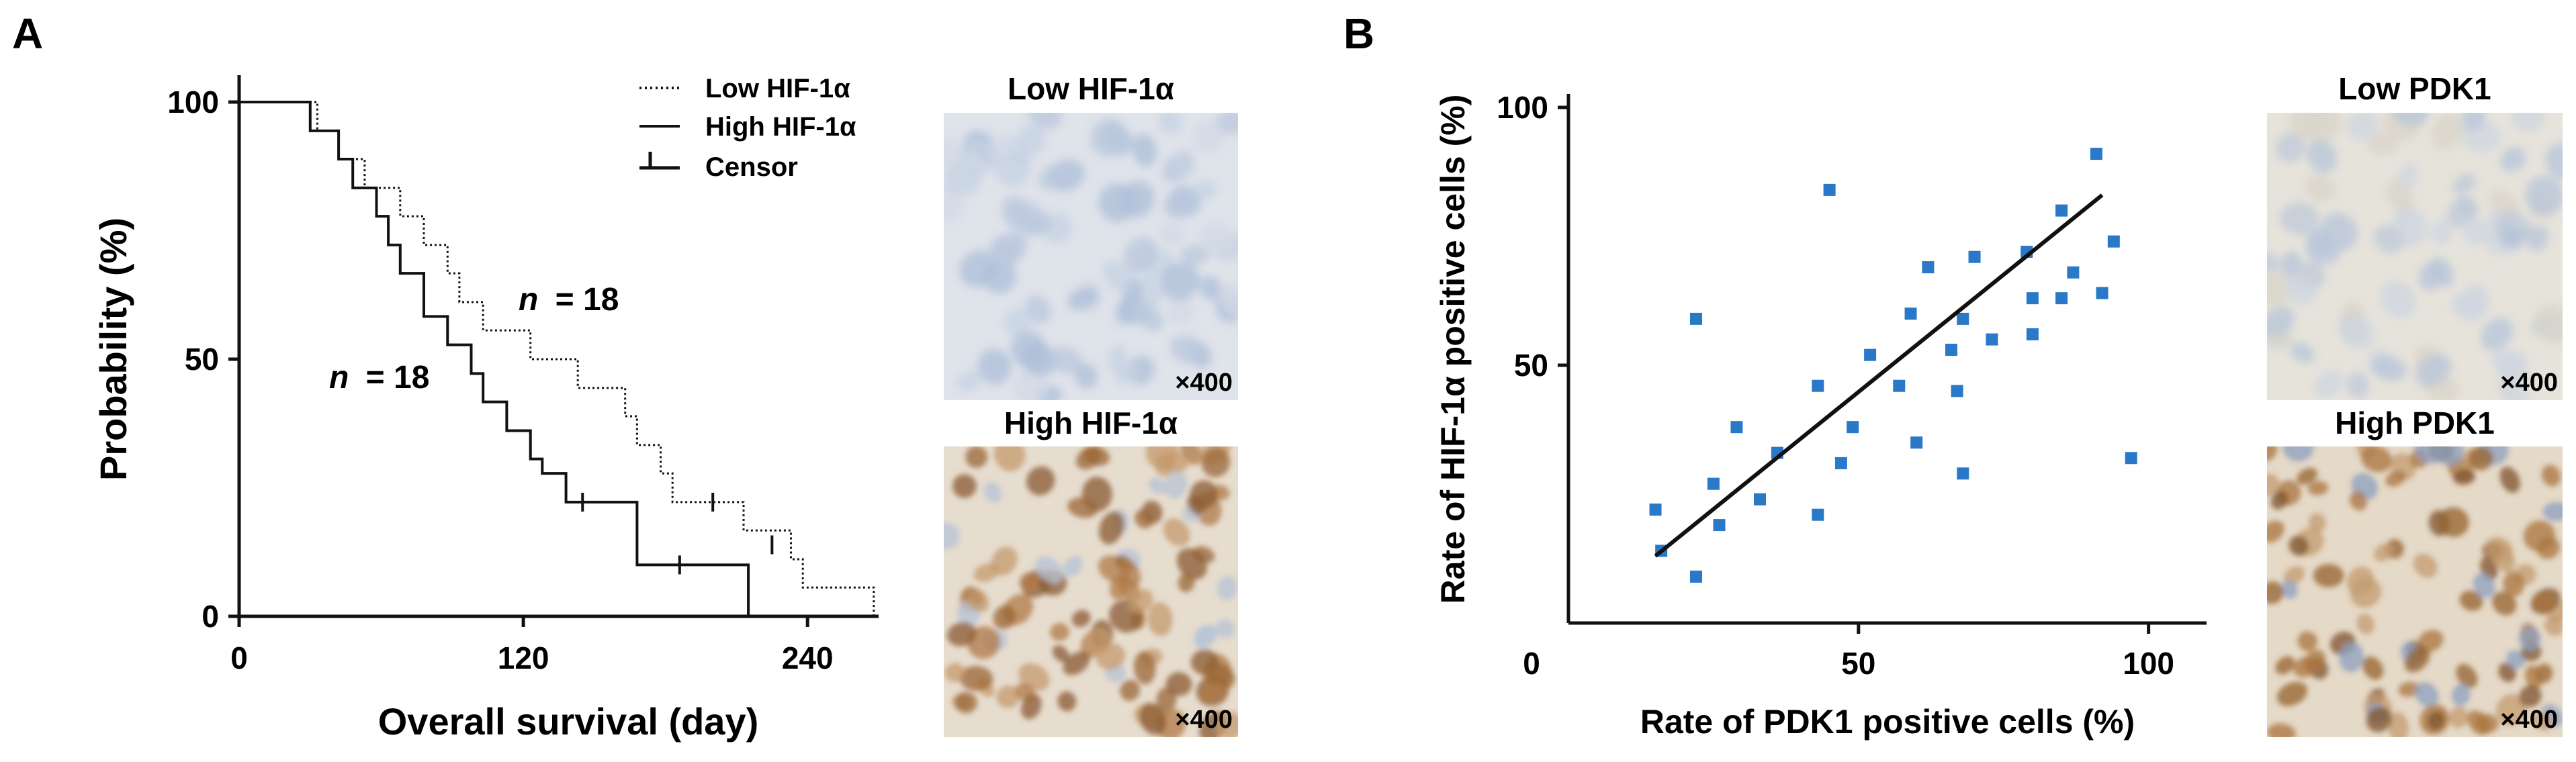 The width and height of the screenshot is (2576, 762). What do you see at coordinates (529, 300) in the screenshot?
I see `n-low-italic: n` at bounding box center [529, 300].